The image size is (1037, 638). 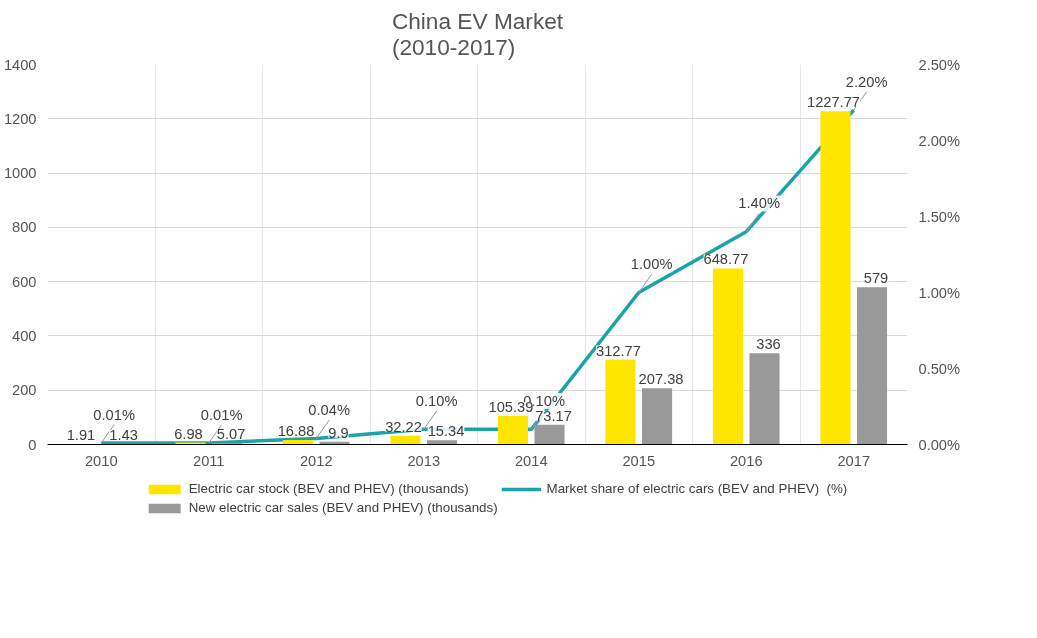 What do you see at coordinates (939, 444) in the screenshot?
I see `y2-tick-label: 0.00%` at bounding box center [939, 444].